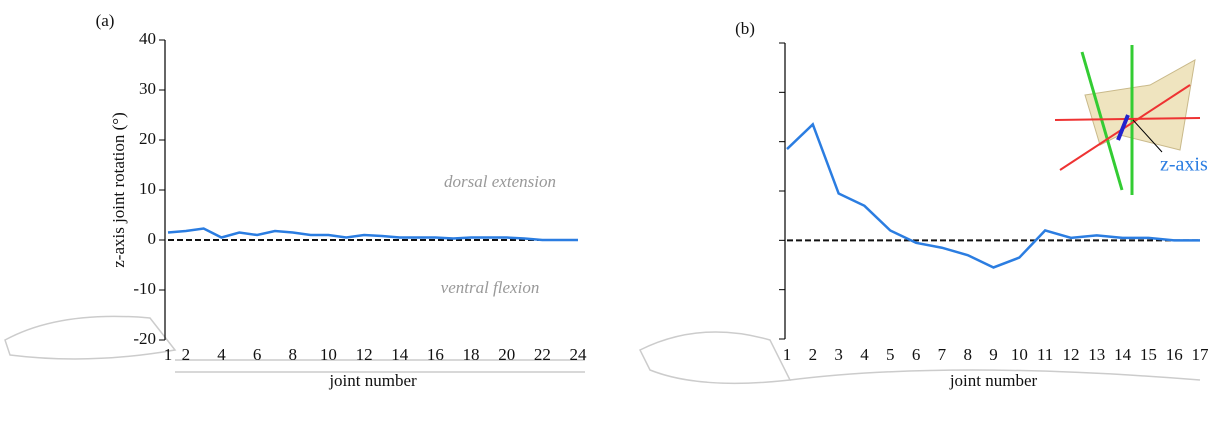 The image size is (1225, 432). What do you see at coordinates (942, 354) in the screenshot?
I see `x-tick-label: 7` at bounding box center [942, 354].